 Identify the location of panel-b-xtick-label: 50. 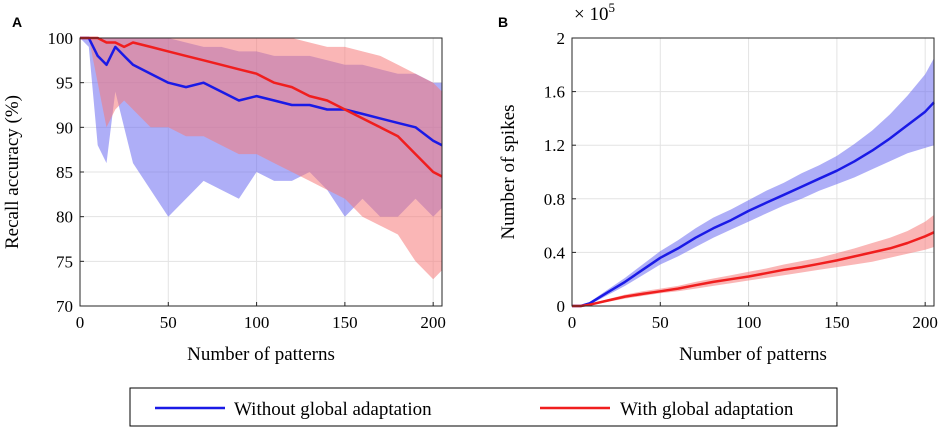
(660, 322).